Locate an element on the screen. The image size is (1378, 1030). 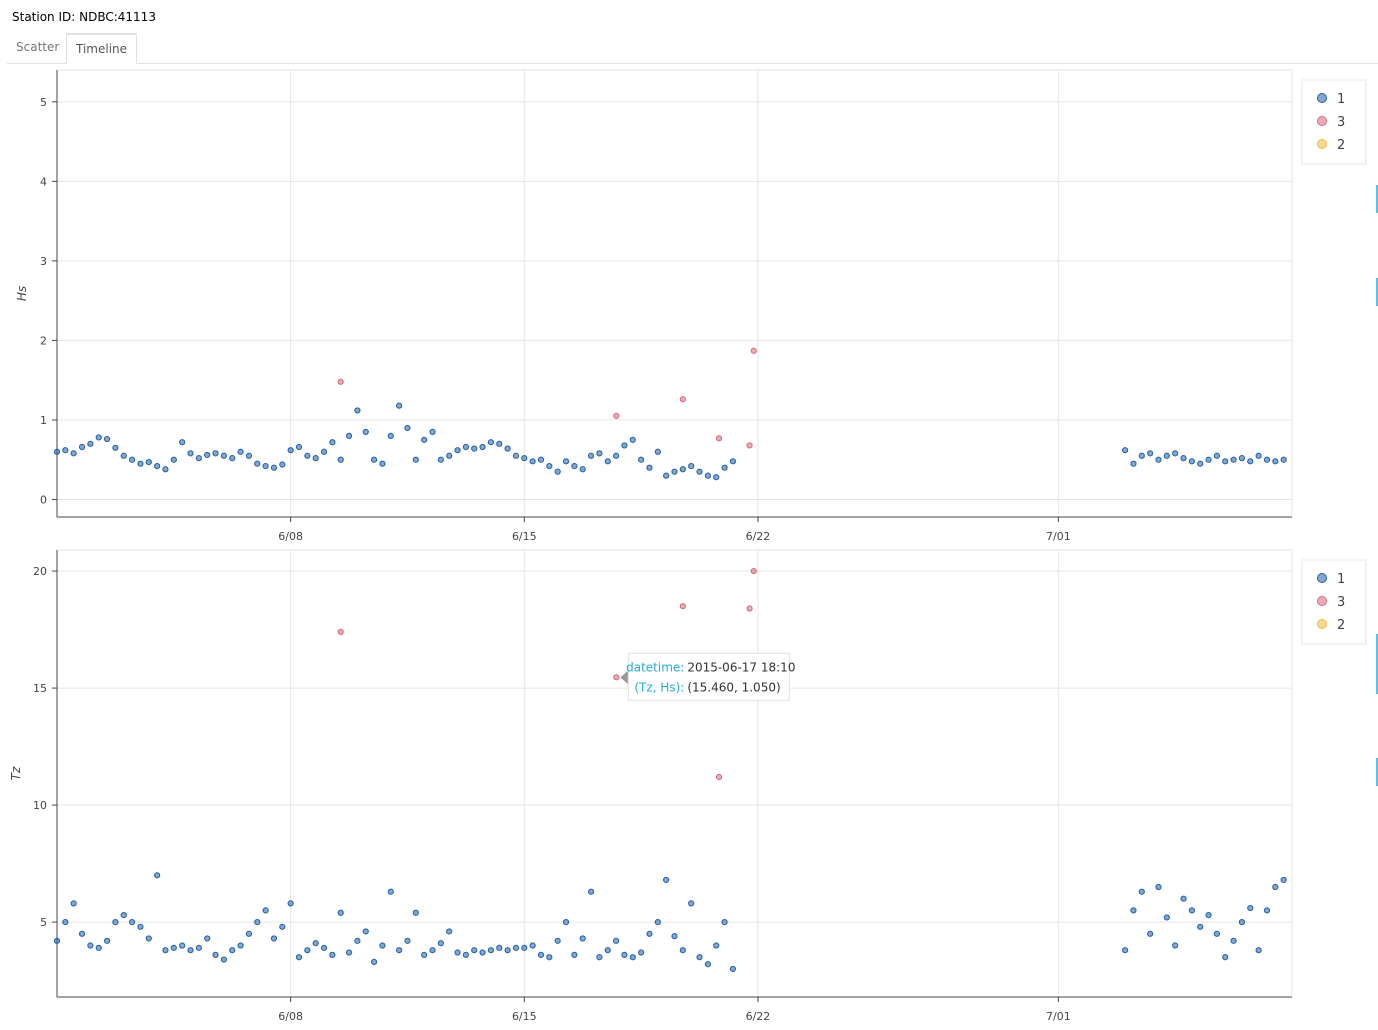
legend-label: 3 is located at coordinates (1341, 602).